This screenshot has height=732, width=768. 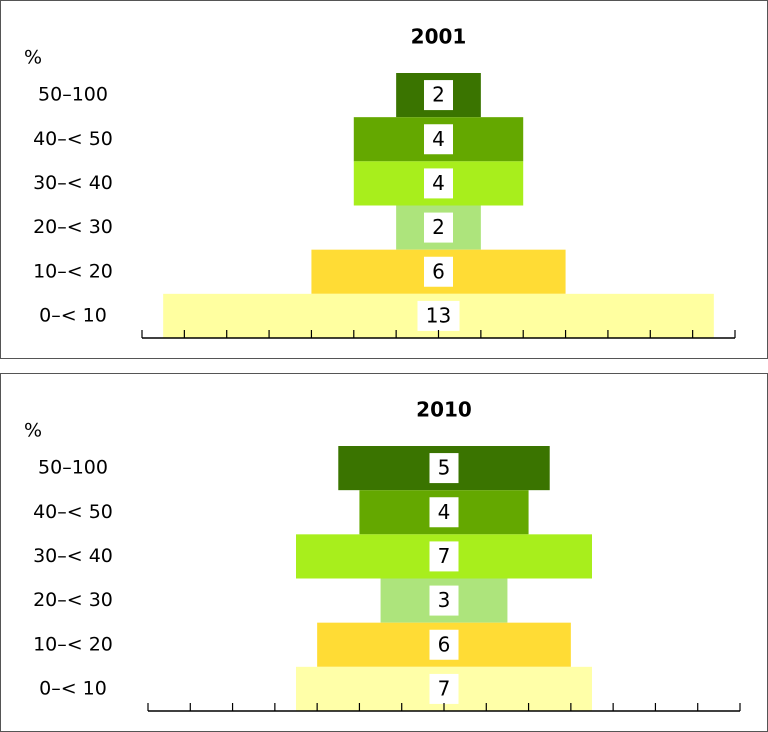 I want to click on value-label: 13, so click(x=438, y=315).